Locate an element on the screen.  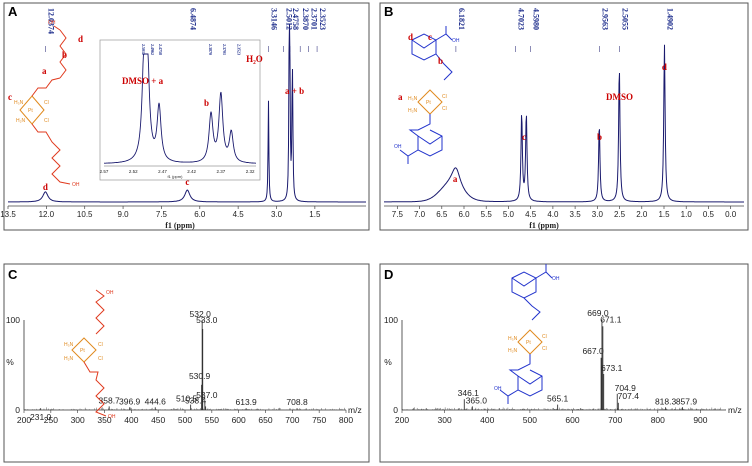
peak-label: 669.0 is located at coordinates (598, 313).